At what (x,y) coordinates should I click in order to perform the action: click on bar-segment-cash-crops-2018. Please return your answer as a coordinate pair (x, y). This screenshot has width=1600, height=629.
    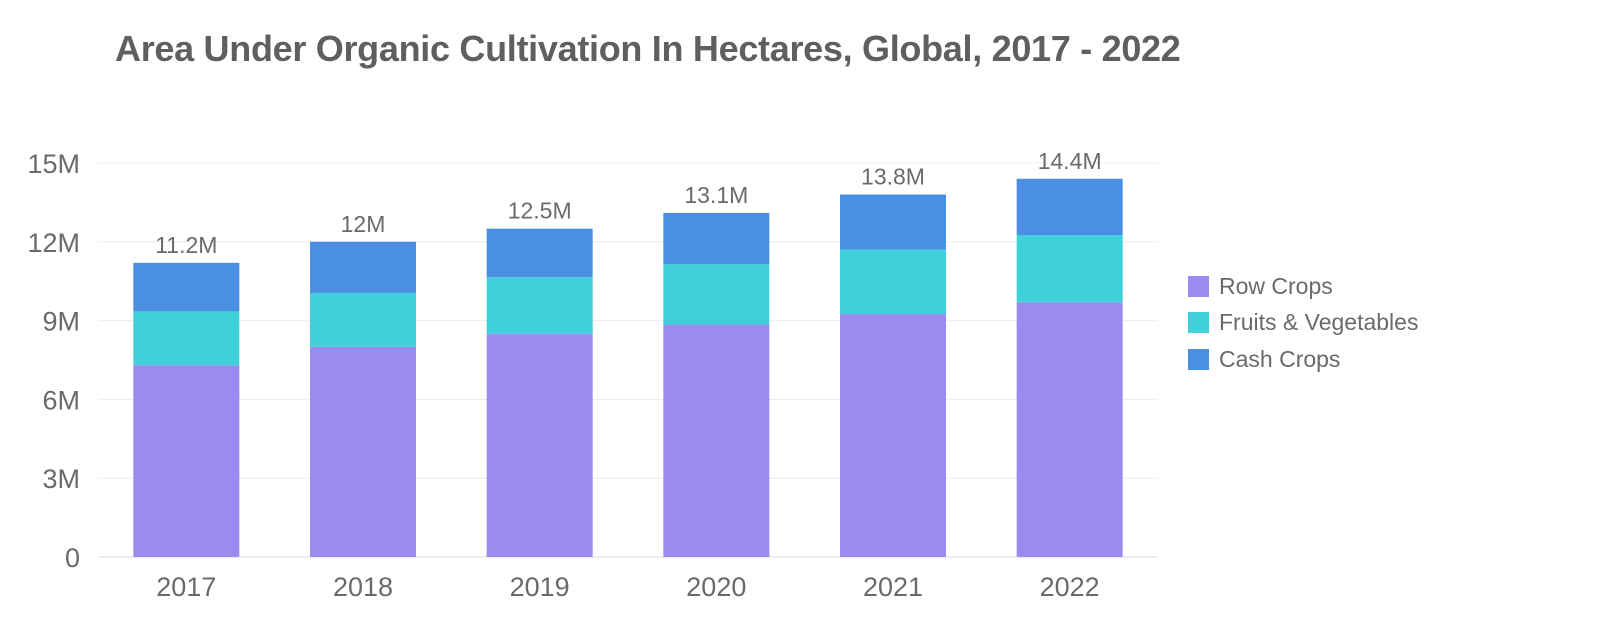
    Looking at the image, I should click on (363, 267).